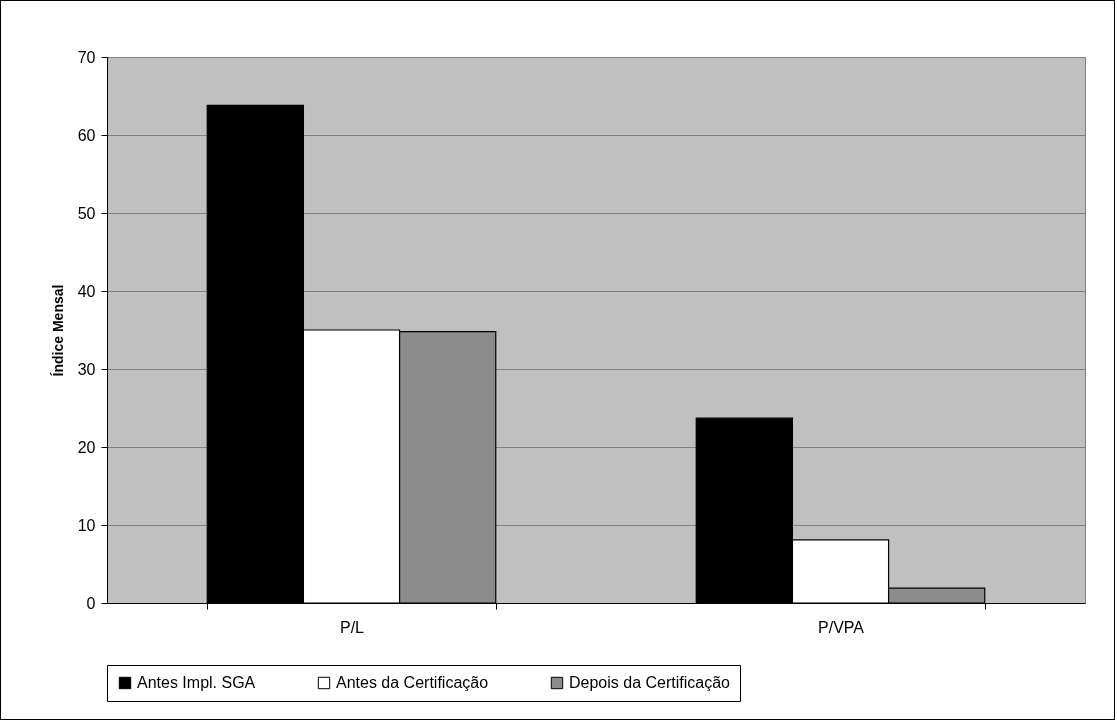 This screenshot has height=722, width=1117. What do you see at coordinates (57, 330) in the screenshot?
I see `y-axis-title: Índice Mensal` at bounding box center [57, 330].